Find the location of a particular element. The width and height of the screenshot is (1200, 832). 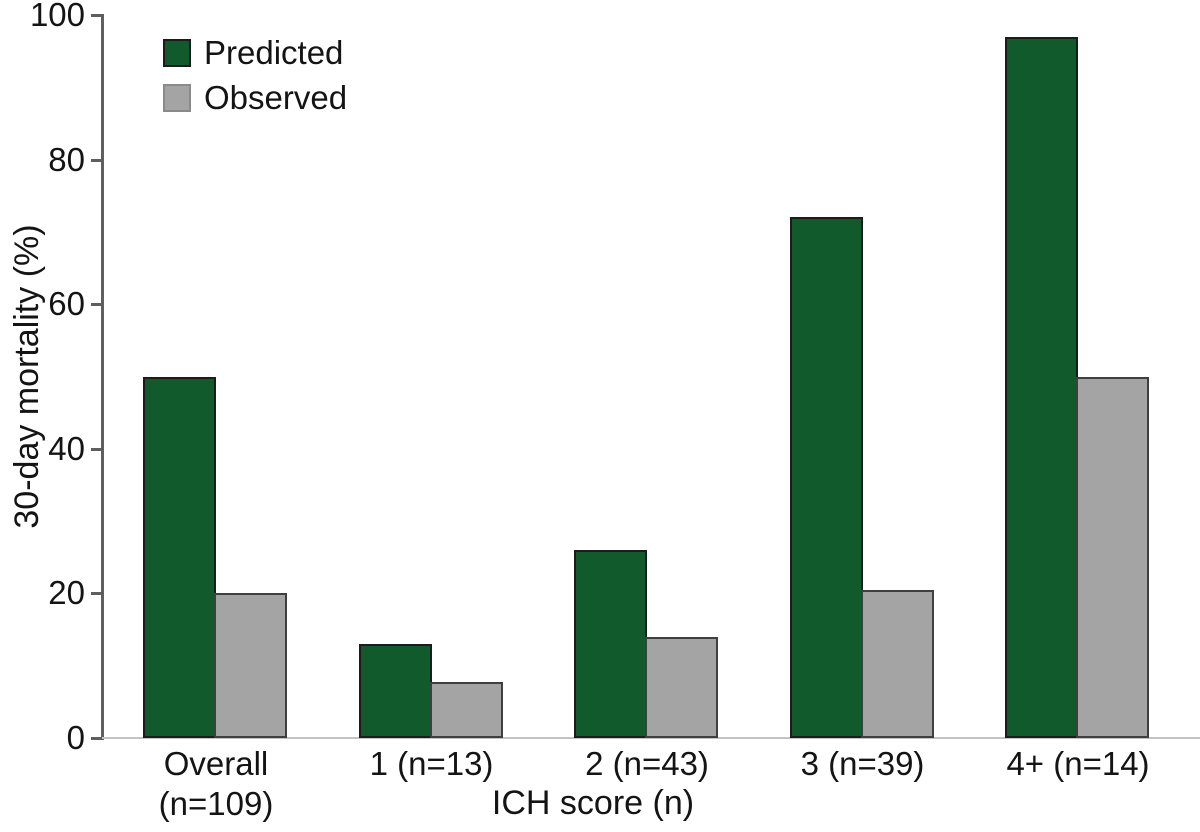

legend-label-observed: Observed is located at coordinates (276, 97).